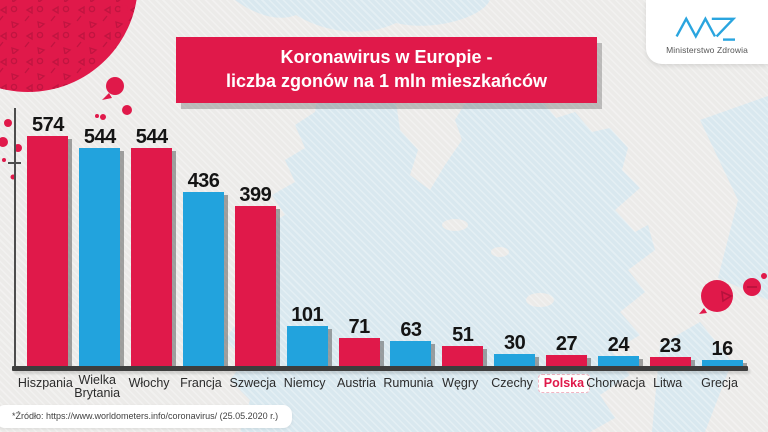  I want to click on x-axis-baseline, so click(380, 368).